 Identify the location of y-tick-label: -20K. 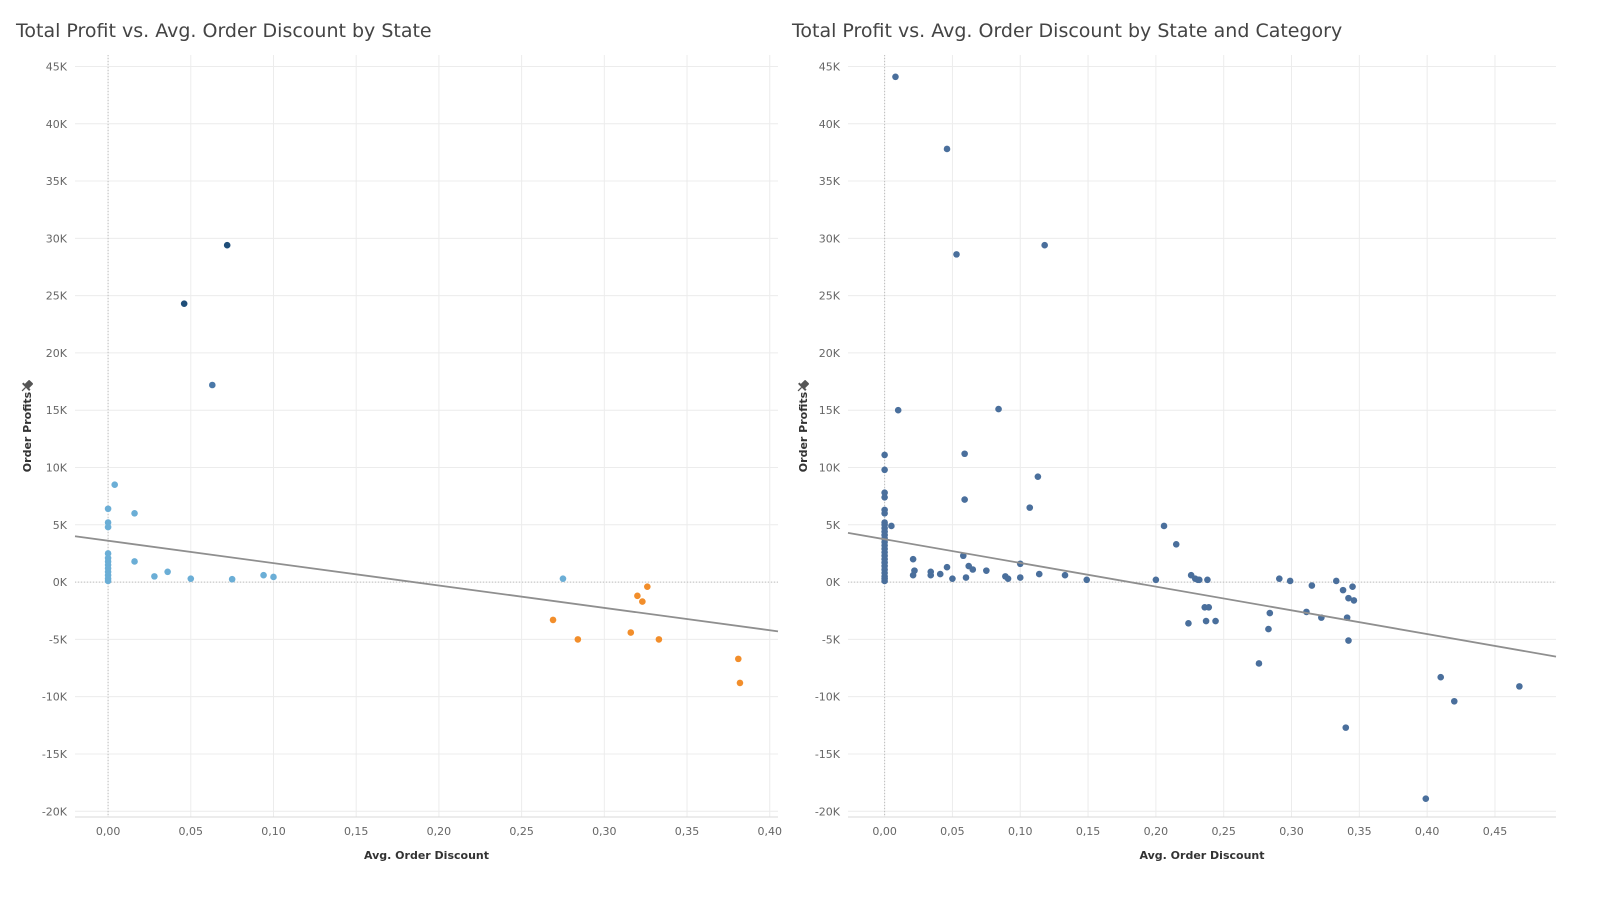
(55, 811).